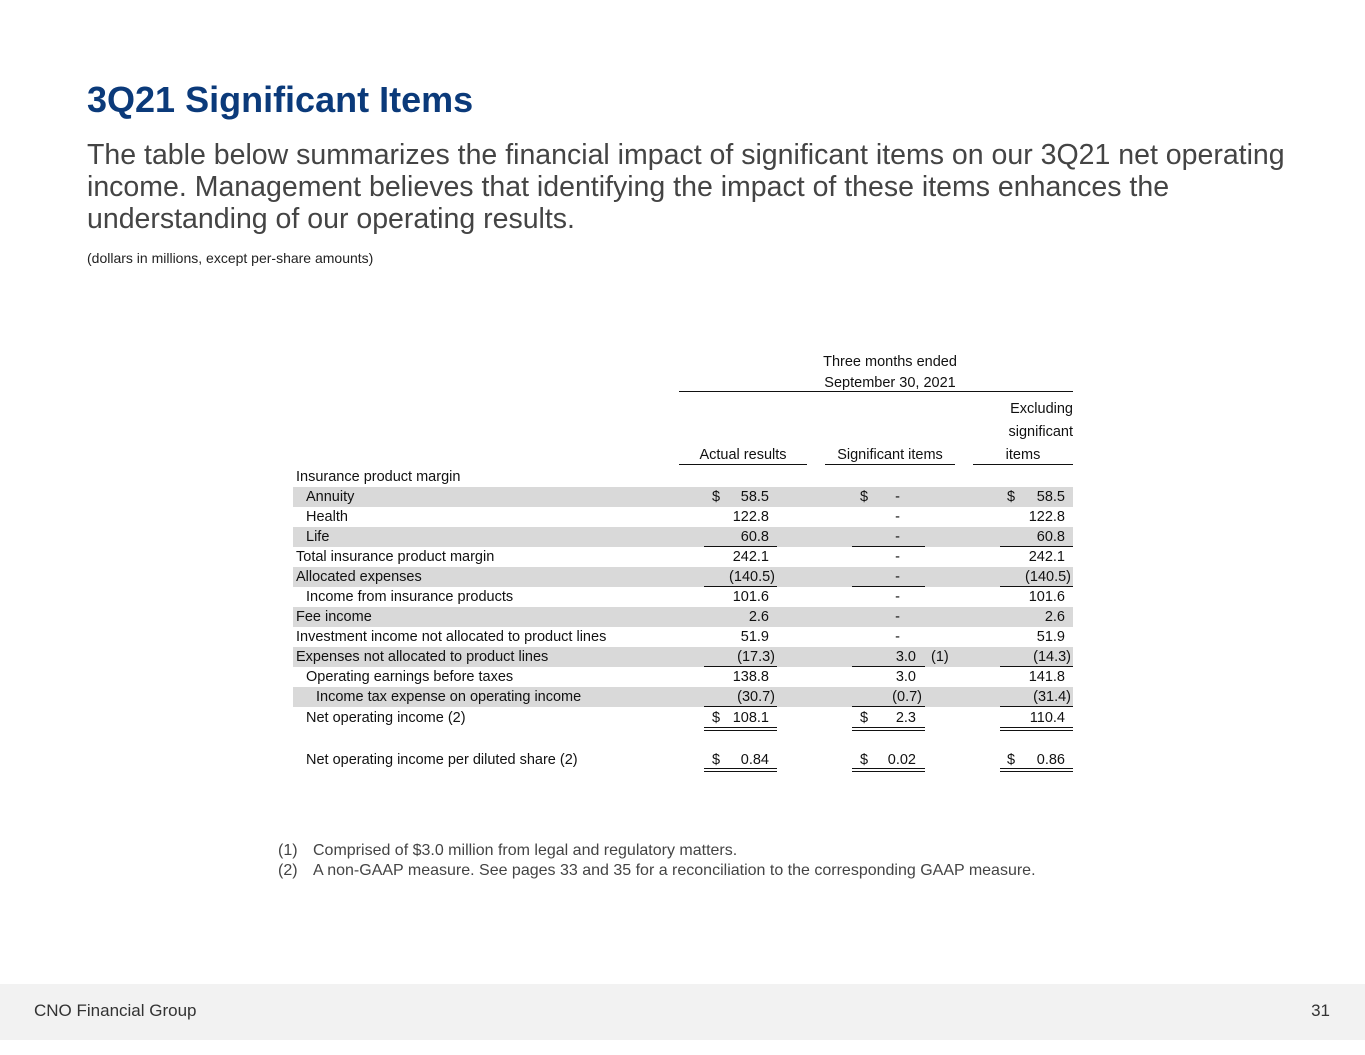 The image size is (1365, 1055). What do you see at coordinates (288, 870) in the screenshot?
I see `footnote-mark: (2)` at bounding box center [288, 870].